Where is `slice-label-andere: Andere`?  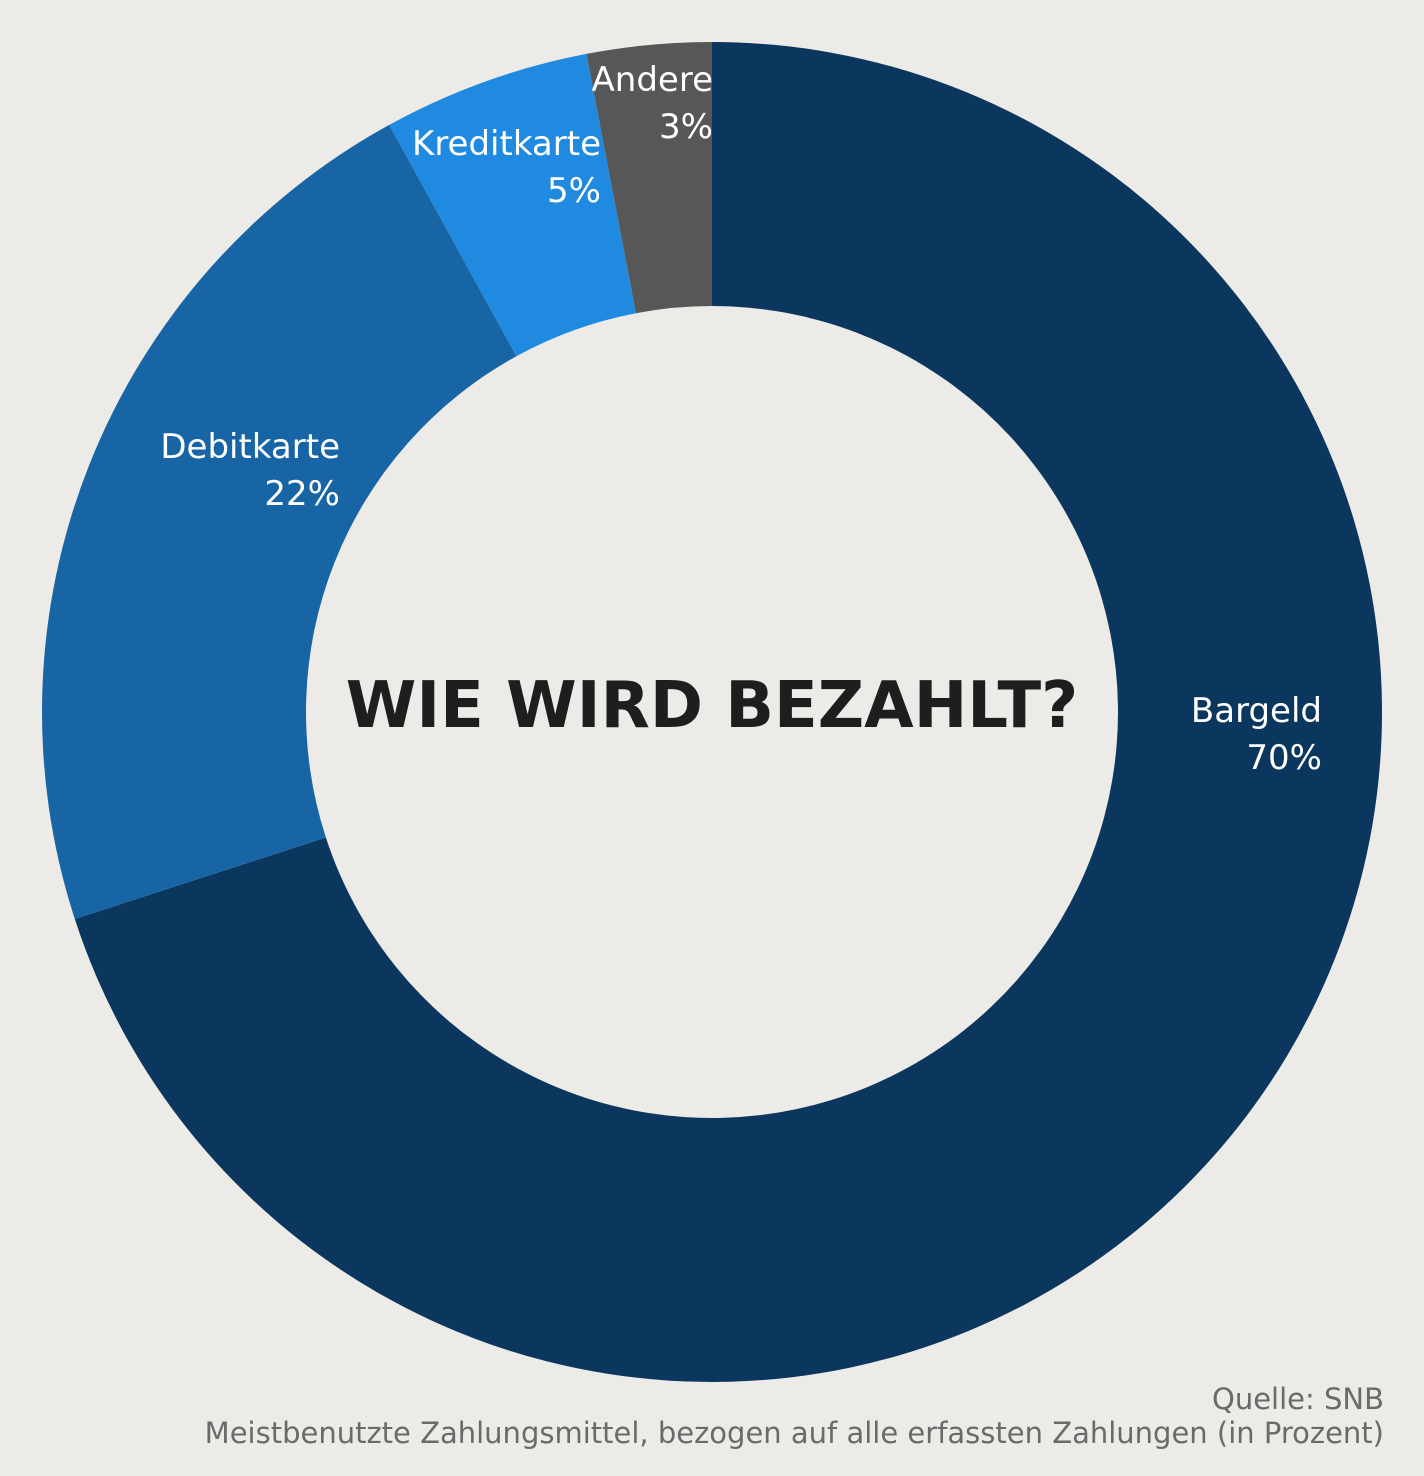 slice-label-andere: Andere is located at coordinates (652, 80).